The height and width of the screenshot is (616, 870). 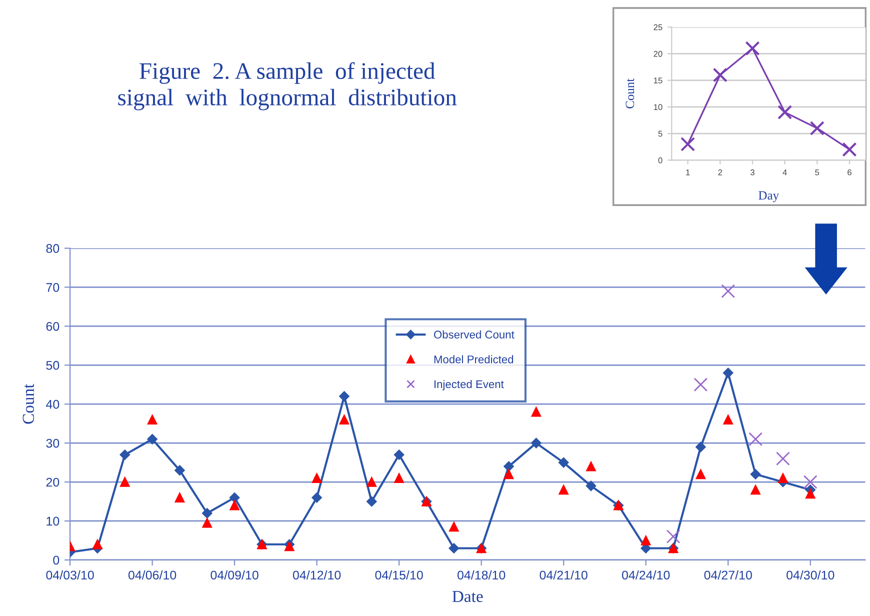 I want to click on legend-label: Observed Count, so click(x=474, y=334).